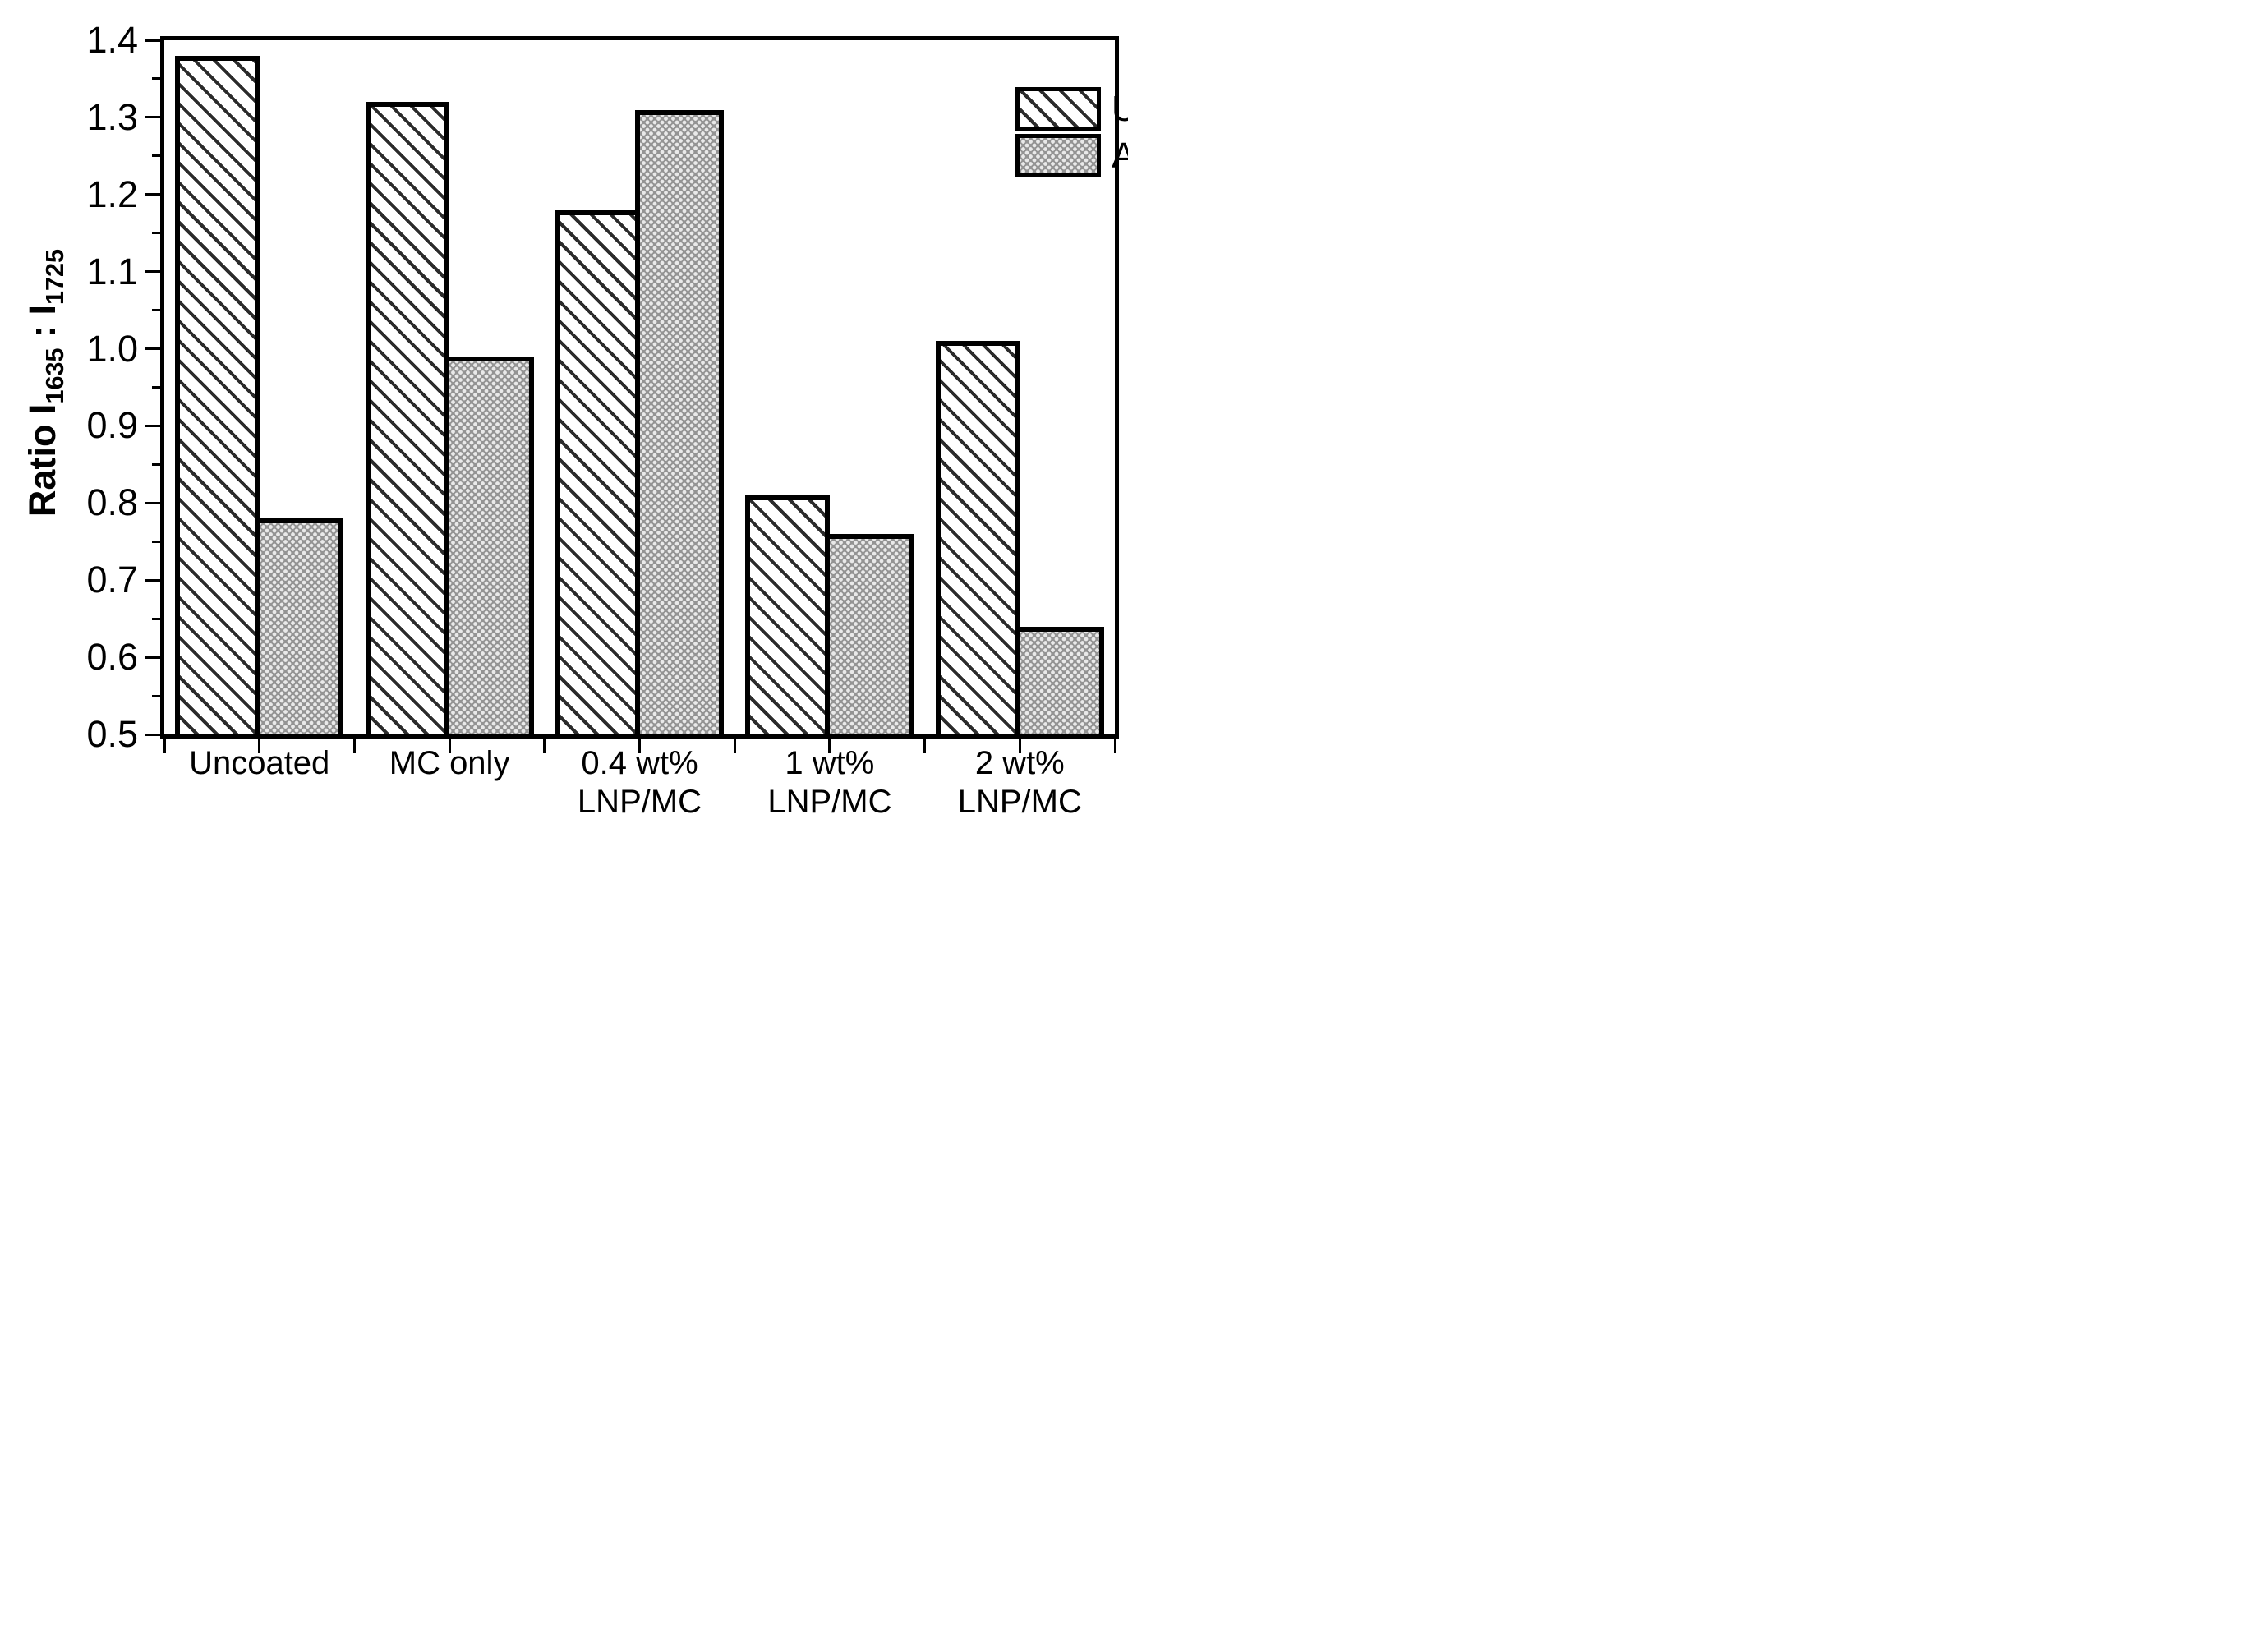 This screenshot has height=1652, width=2256. I want to click on x-tick-label-line: Uncoated, so click(259, 763).